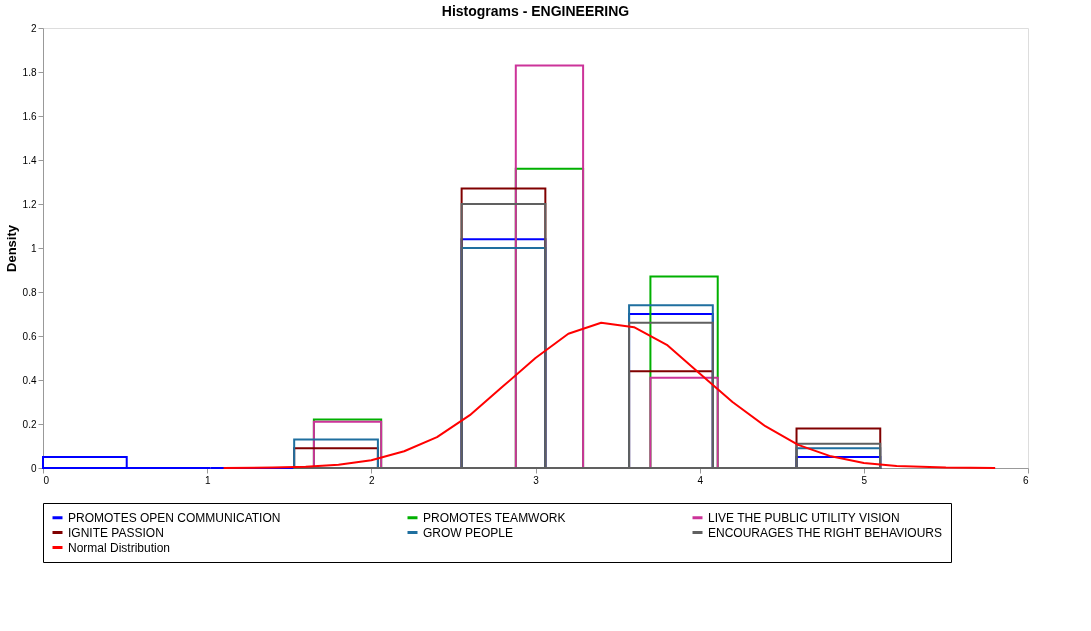 The width and height of the screenshot is (1091, 631). What do you see at coordinates (11, 248) in the screenshot?
I see `y-axis-title: Density` at bounding box center [11, 248].